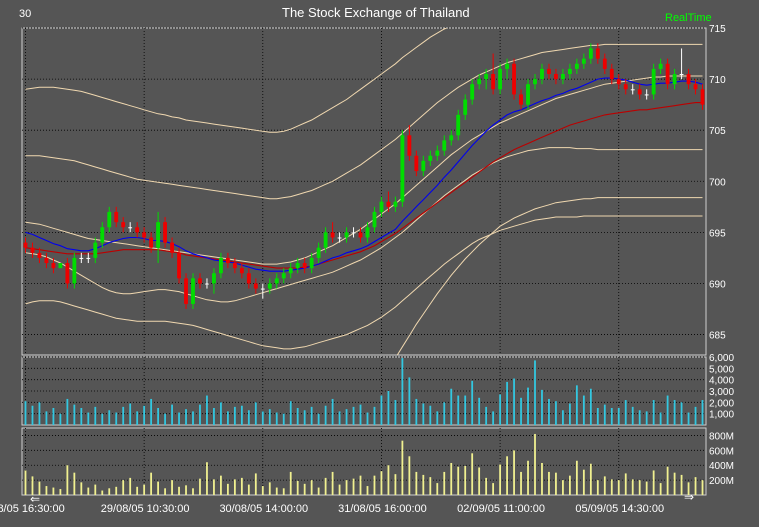 This screenshot has height=527, width=759. What do you see at coordinates (263, 509) in the screenshot?
I see `time-tick-label: 30/08/05 14:00:00` at bounding box center [263, 509].